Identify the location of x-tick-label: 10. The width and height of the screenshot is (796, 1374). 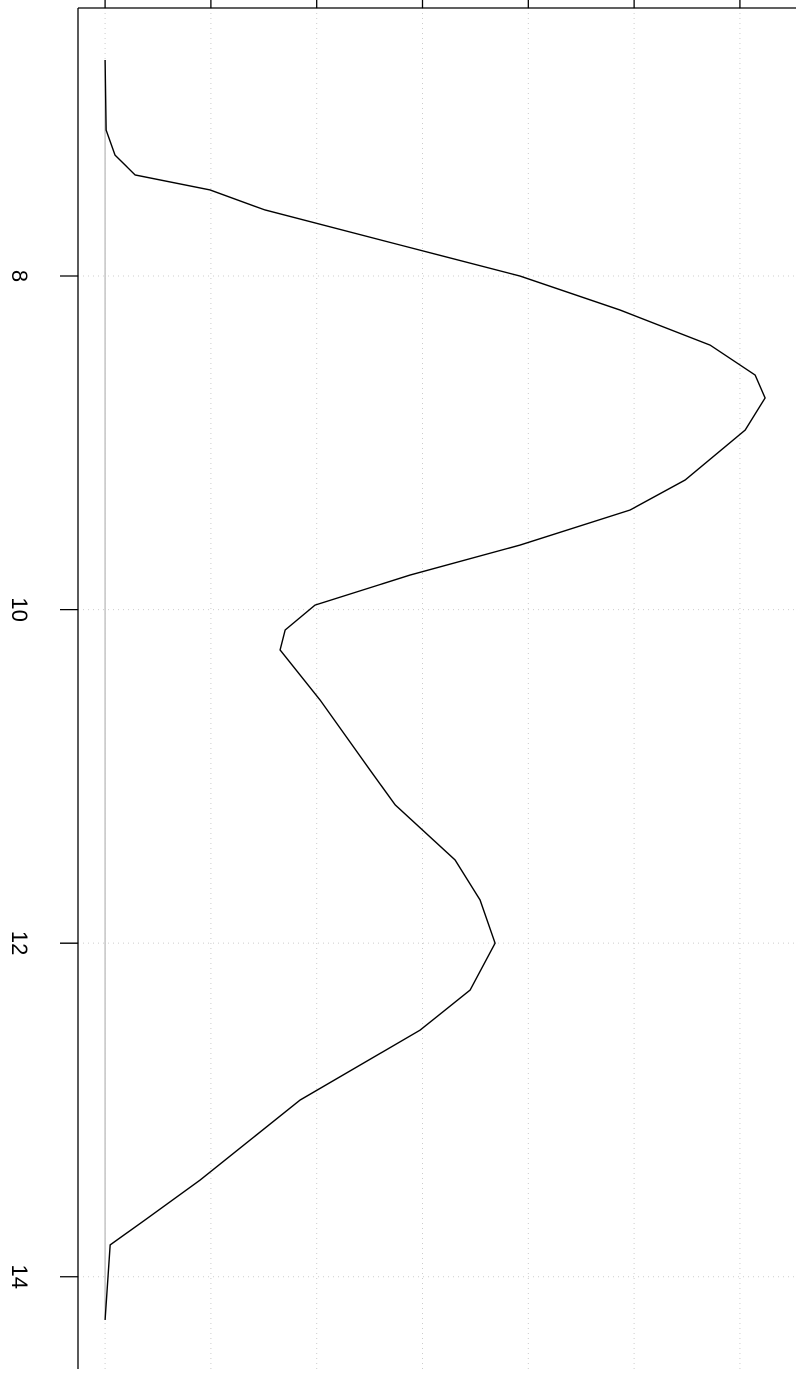
(19, 609).